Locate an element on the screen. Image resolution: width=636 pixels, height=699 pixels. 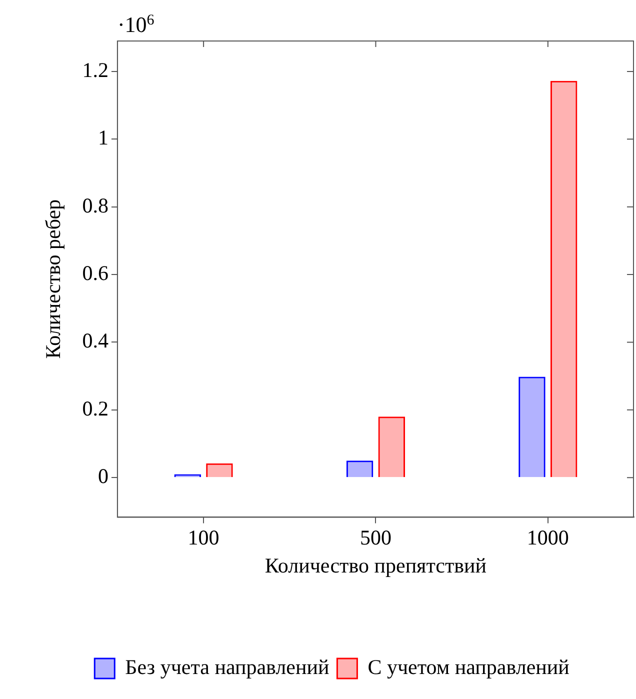
y-tick-label: 0.6 is located at coordinates (95, 273).